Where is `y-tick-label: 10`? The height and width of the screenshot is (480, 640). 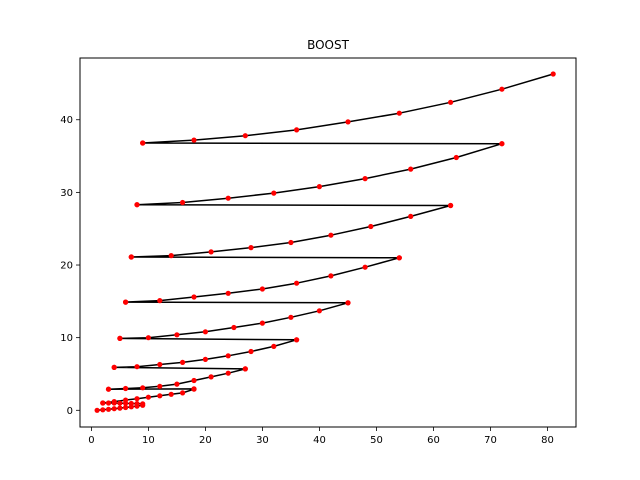
y-tick-label: 10 is located at coordinates (66, 338).